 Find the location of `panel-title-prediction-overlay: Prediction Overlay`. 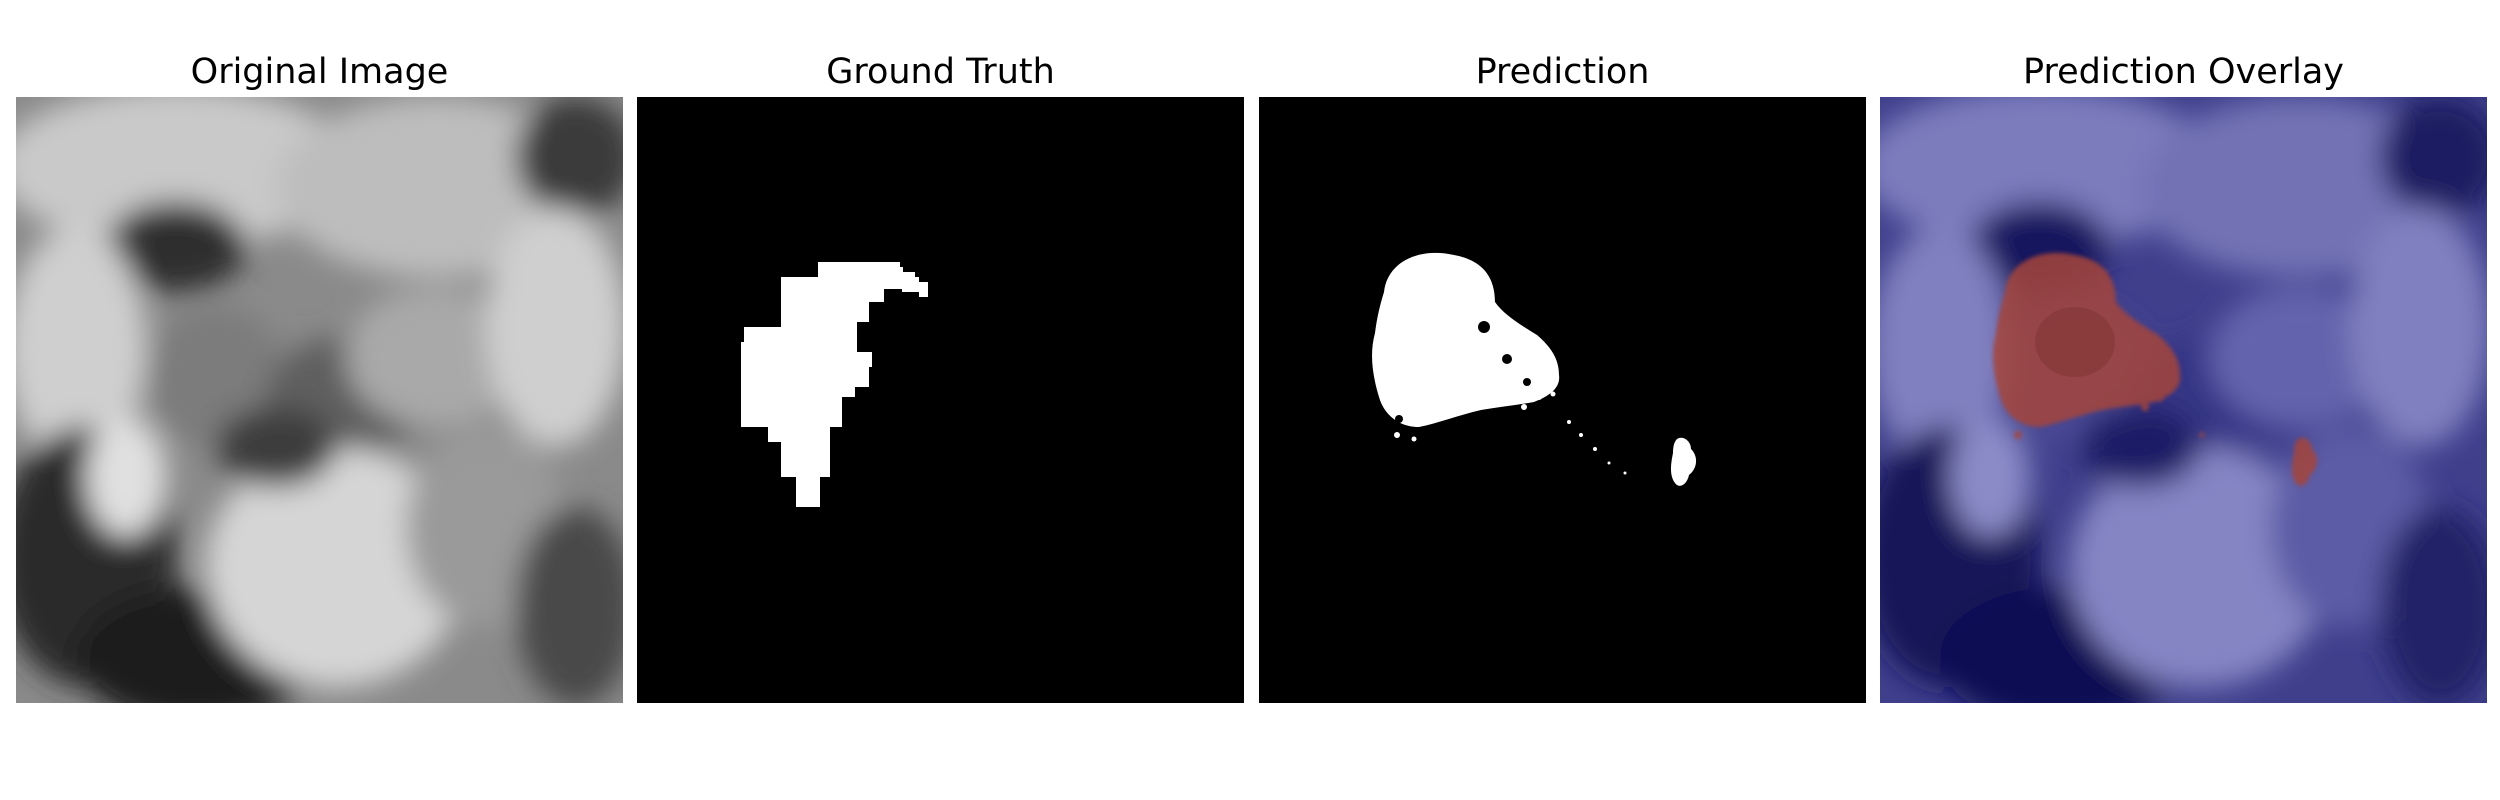

panel-title-prediction-overlay: Prediction Overlay is located at coordinates (2183, 72).